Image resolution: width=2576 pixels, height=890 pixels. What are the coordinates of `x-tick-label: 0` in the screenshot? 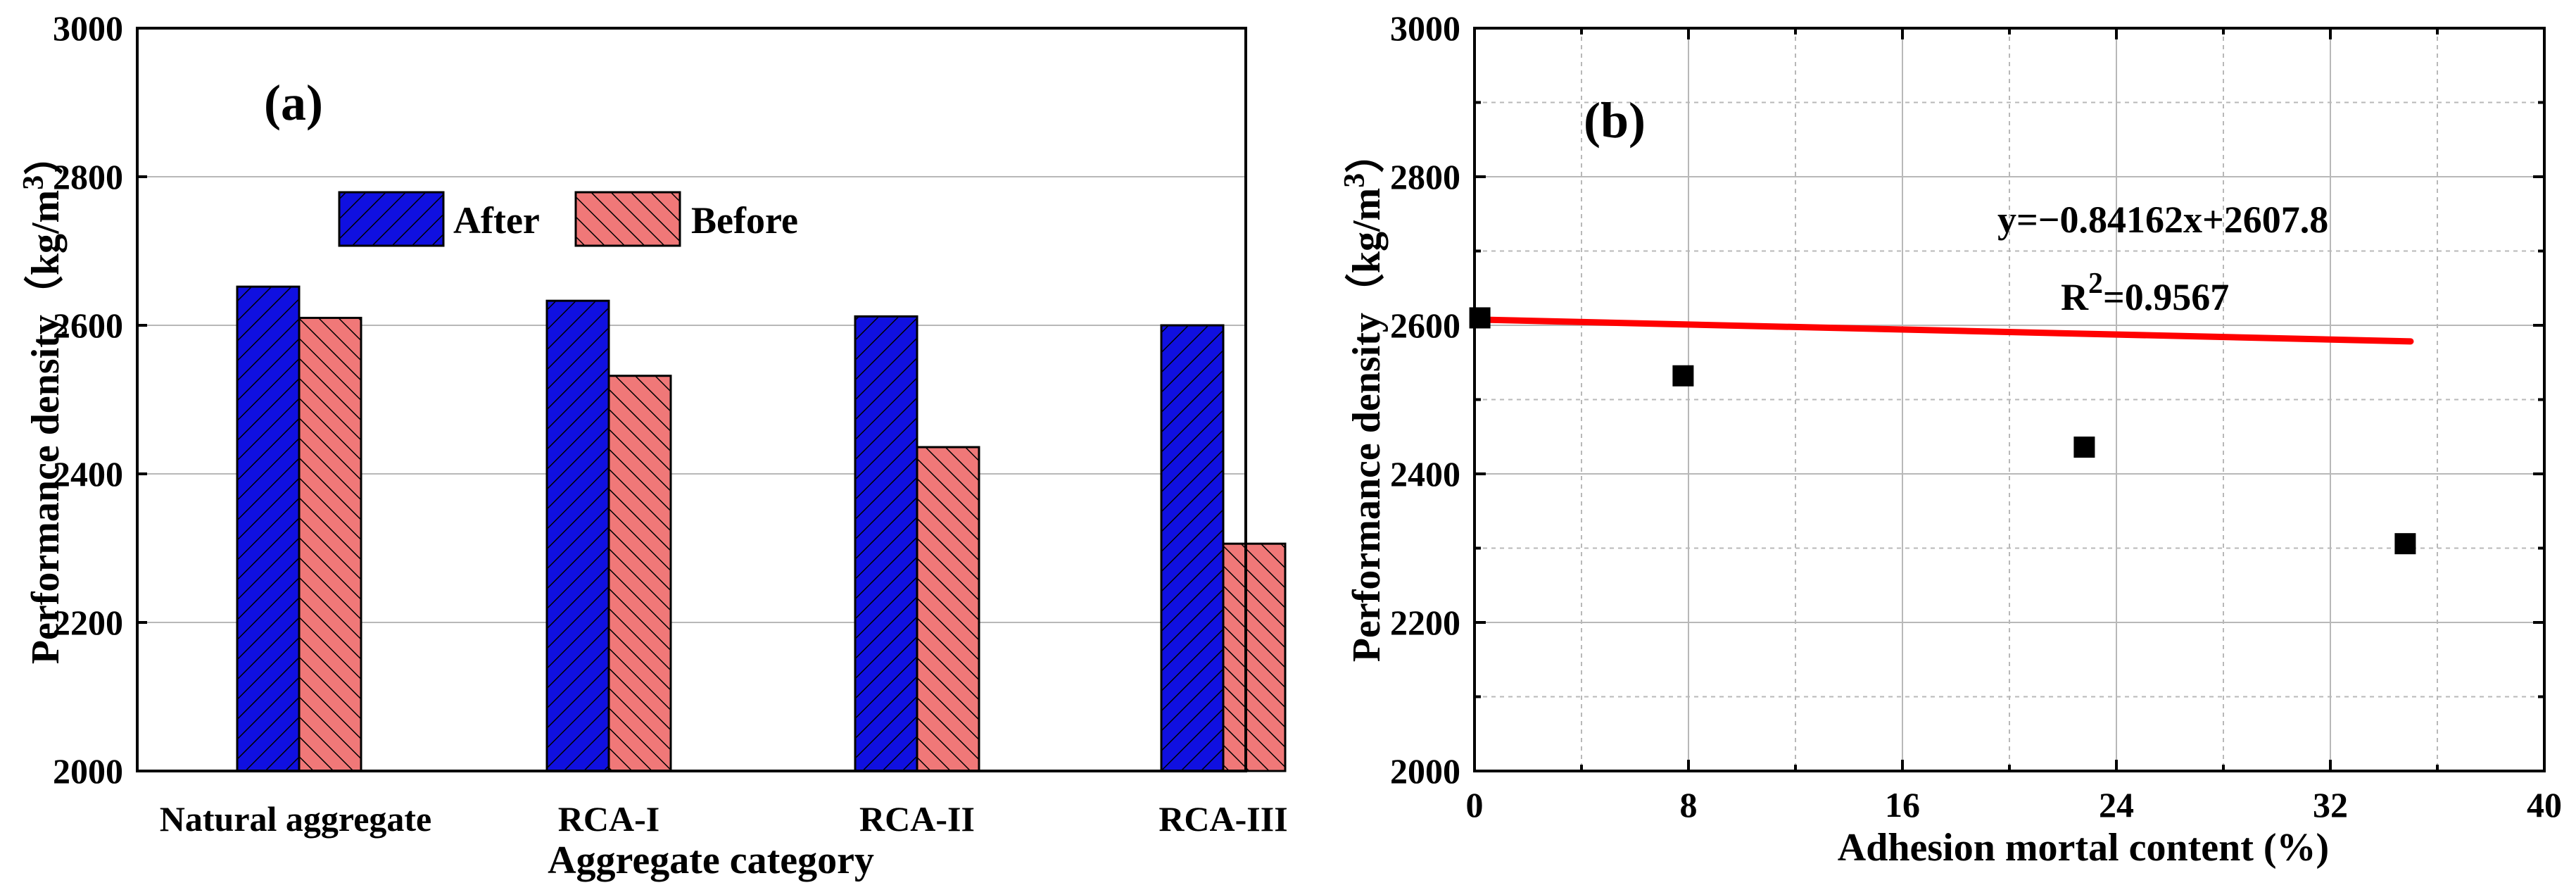 It's located at (1475, 805).